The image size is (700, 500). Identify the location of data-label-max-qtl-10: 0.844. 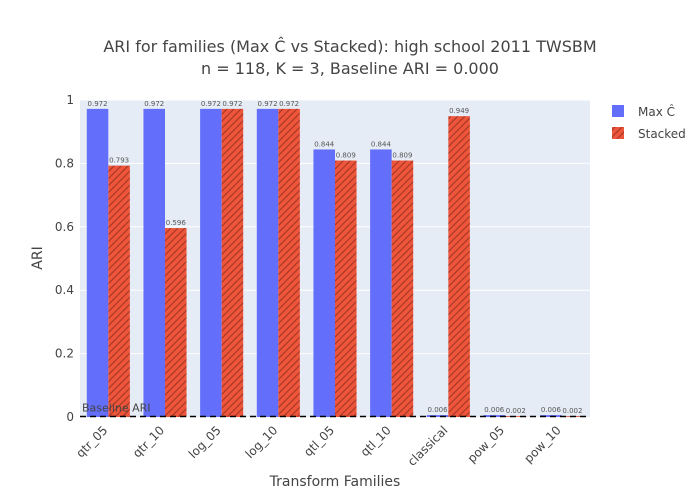
(381, 144).